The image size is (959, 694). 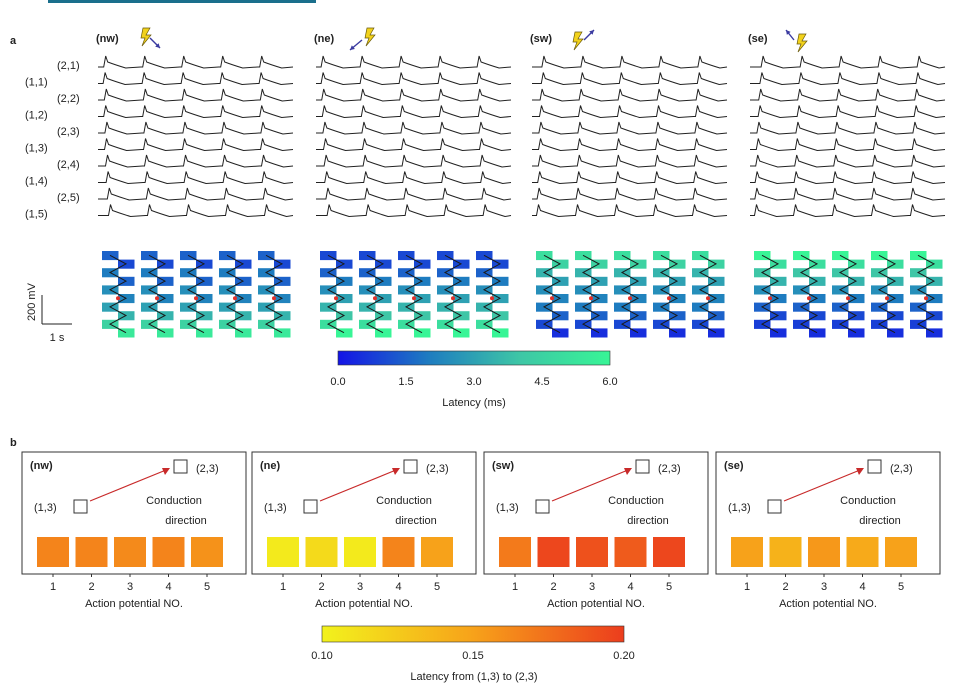 I want to click on row-label: (2,4), so click(x=68, y=165).